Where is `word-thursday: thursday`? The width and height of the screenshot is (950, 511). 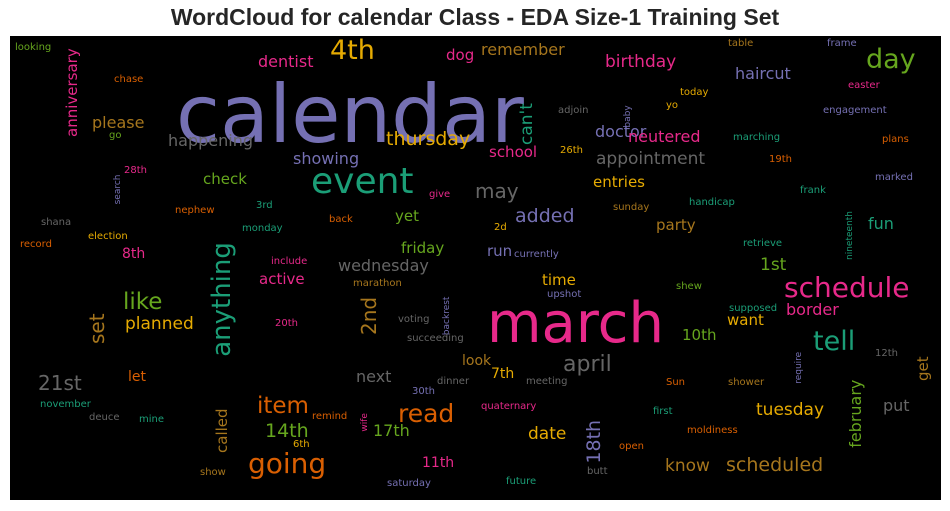 word-thursday: thursday is located at coordinates (428, 139).